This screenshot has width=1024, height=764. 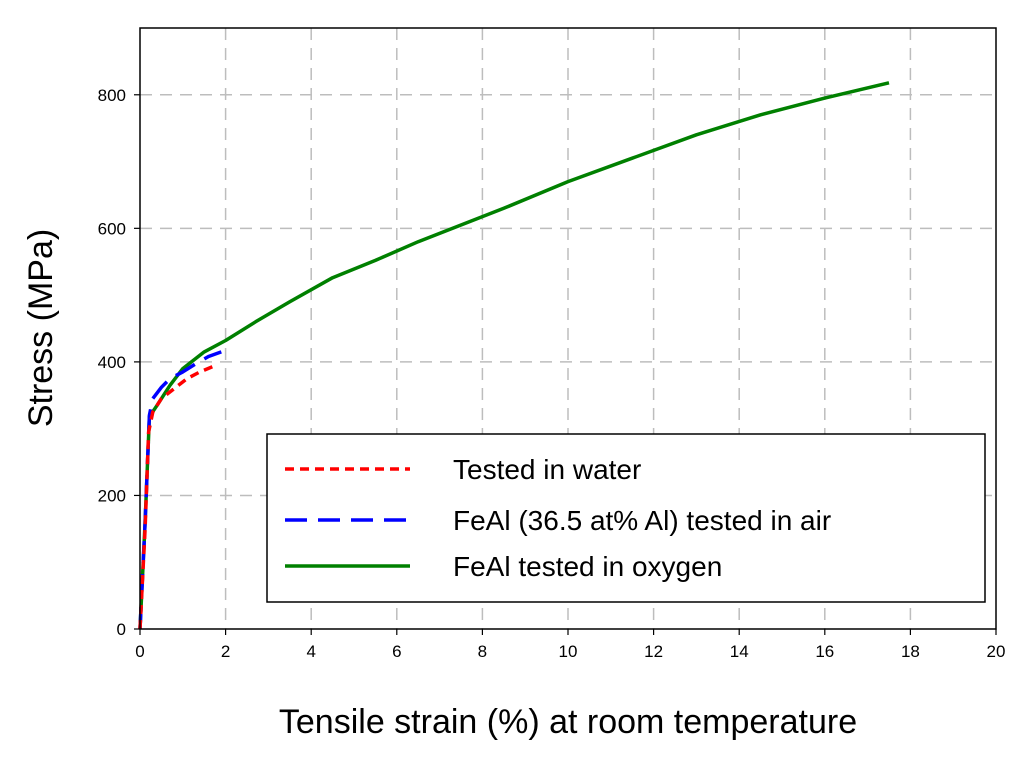 I want to click on x-tick-label: 12, so click(x=653, y=651).